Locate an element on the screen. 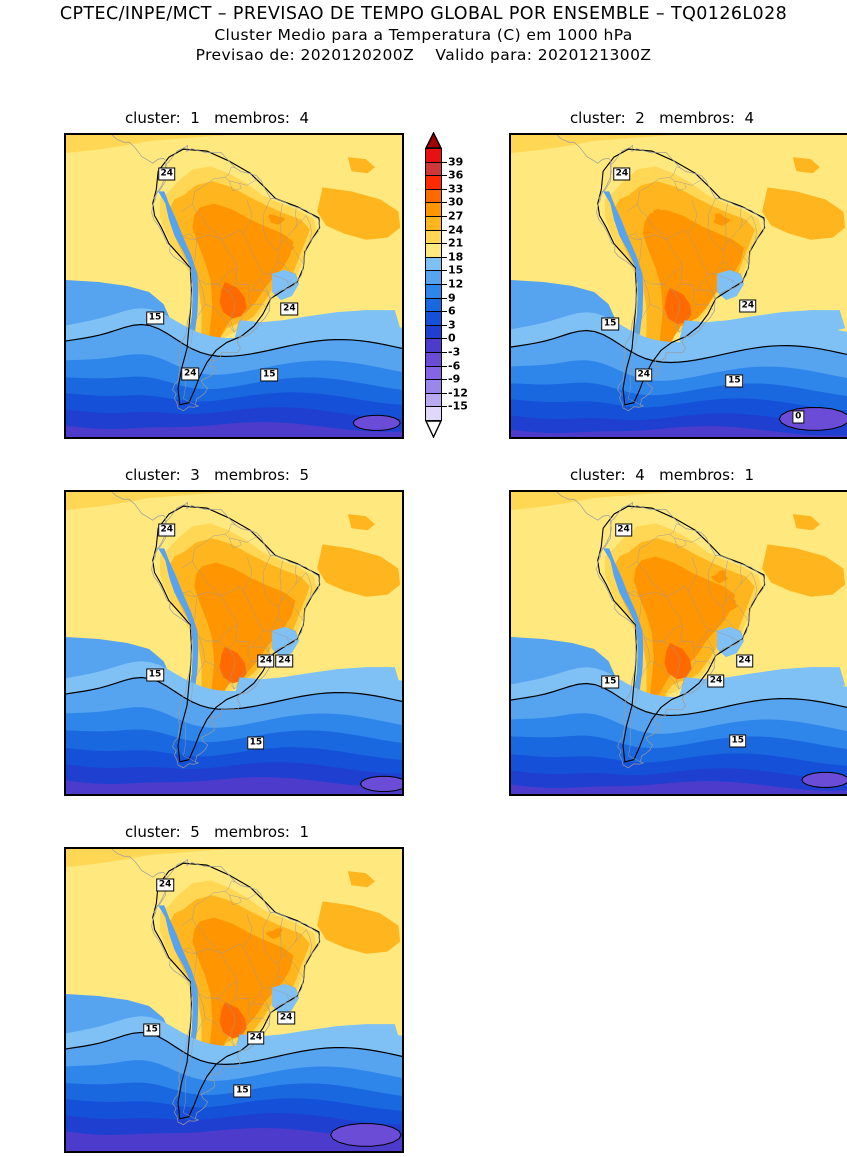  colorbar-over-arrow is located at coordinates (433, 140).